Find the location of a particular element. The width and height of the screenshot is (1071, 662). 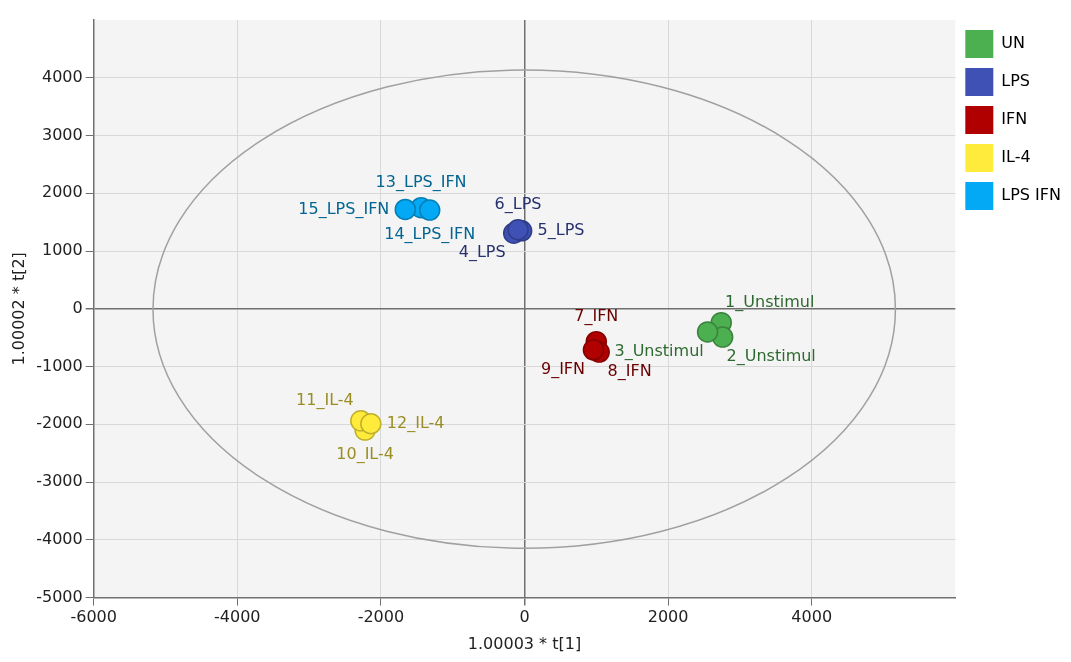

legend-label: LPS is located at coordinates (1016, 81).